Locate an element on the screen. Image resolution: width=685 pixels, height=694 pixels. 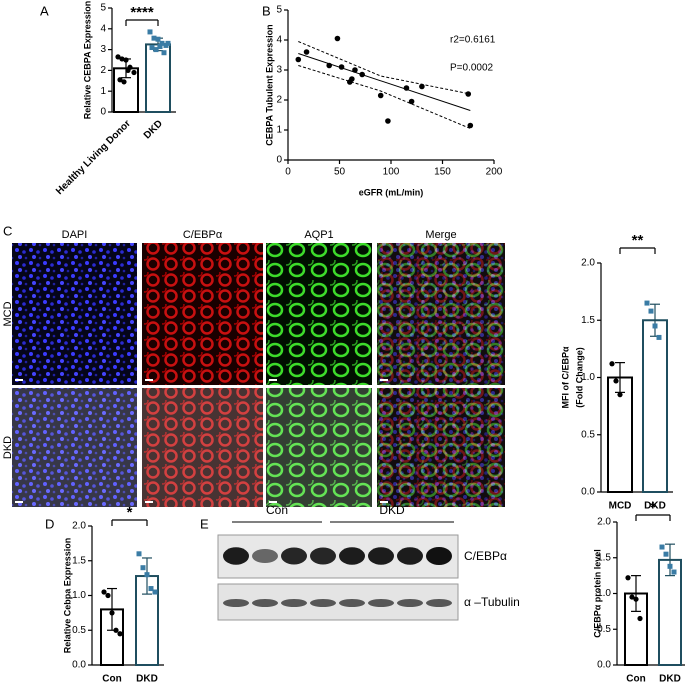
image-column-label: Merge is located at coordinates (440, 235).